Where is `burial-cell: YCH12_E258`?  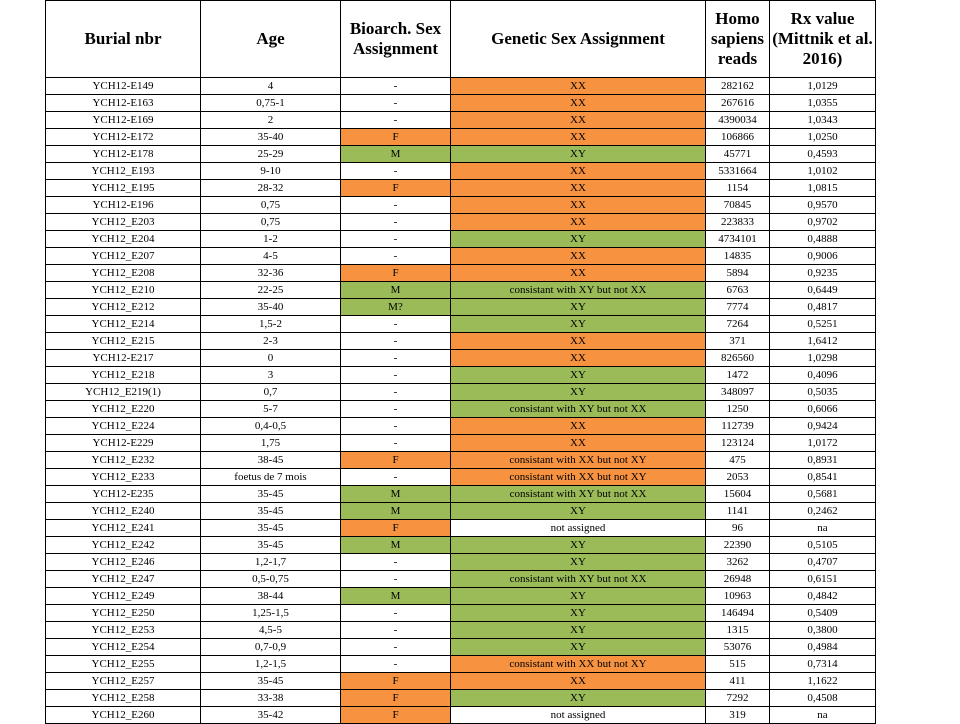 burial-cell: YCH12_E258 is located at coordinates (123, 698).